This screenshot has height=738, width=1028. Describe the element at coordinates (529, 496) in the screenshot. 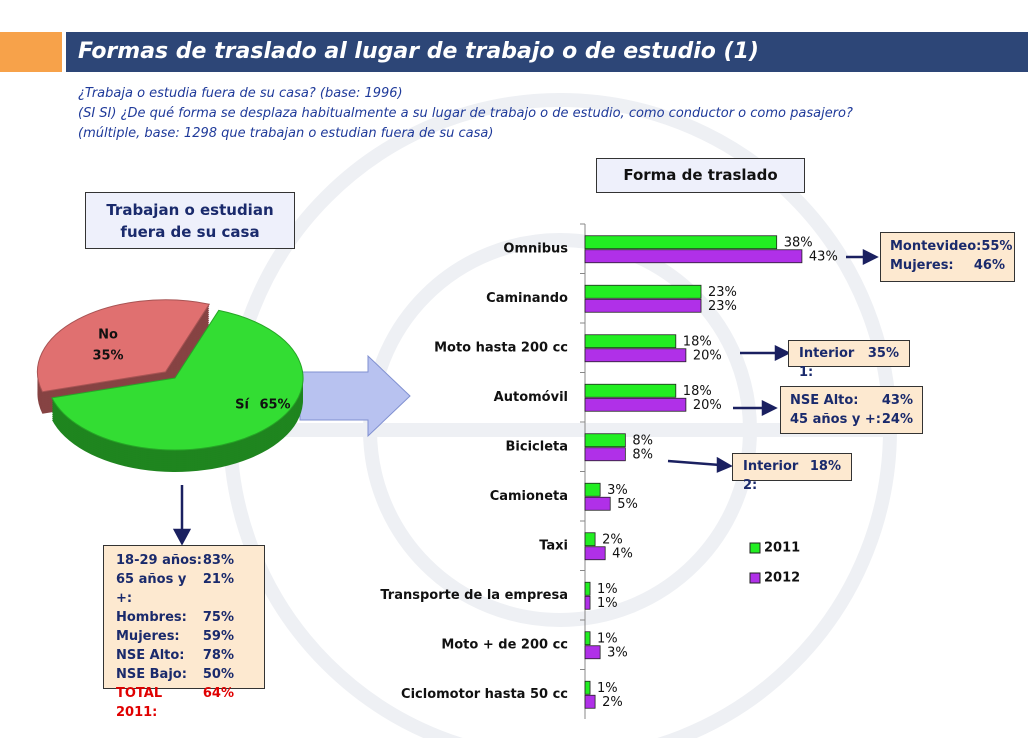

I see `category-label: Camioneta` at that location.